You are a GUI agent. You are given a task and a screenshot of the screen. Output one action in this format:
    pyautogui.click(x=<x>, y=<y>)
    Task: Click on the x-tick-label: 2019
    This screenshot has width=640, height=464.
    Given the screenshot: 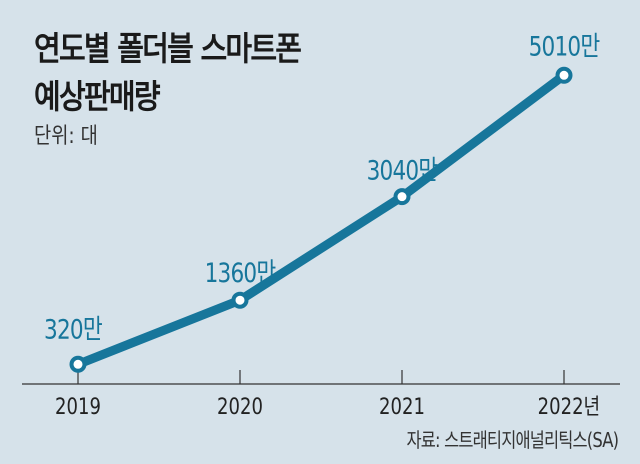 What is the action you would take?
    pyautogui.click(x=78, y=406)
    